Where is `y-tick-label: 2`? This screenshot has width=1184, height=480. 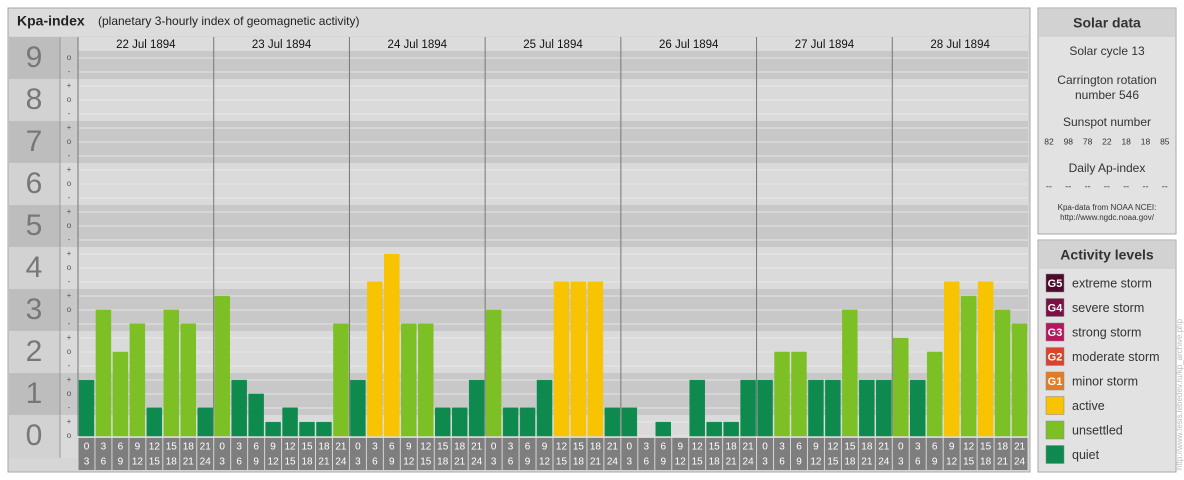
y-tick-label: 2 is located at coordinates (34, 351).